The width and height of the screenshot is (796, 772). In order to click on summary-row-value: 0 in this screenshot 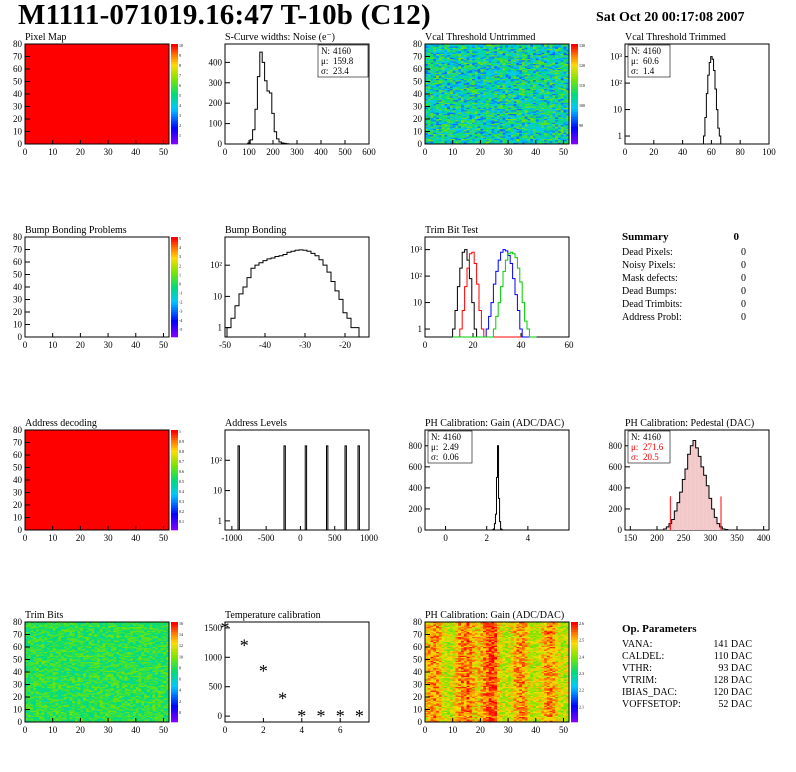, I will do `click(743, 265)`.